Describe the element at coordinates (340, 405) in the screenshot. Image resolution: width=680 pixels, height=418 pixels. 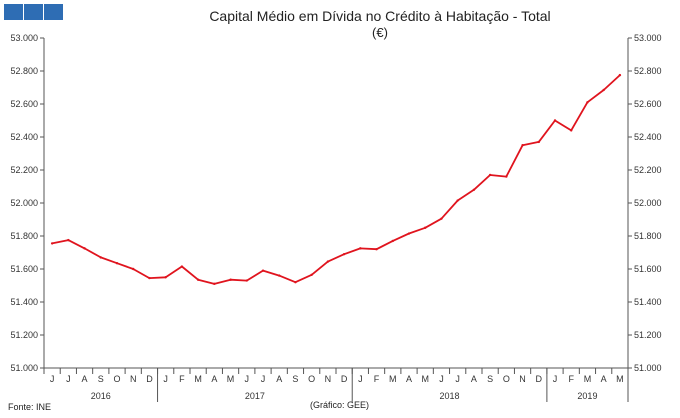
I see `chart-credit: (Gráfico: GEE)` at that location.